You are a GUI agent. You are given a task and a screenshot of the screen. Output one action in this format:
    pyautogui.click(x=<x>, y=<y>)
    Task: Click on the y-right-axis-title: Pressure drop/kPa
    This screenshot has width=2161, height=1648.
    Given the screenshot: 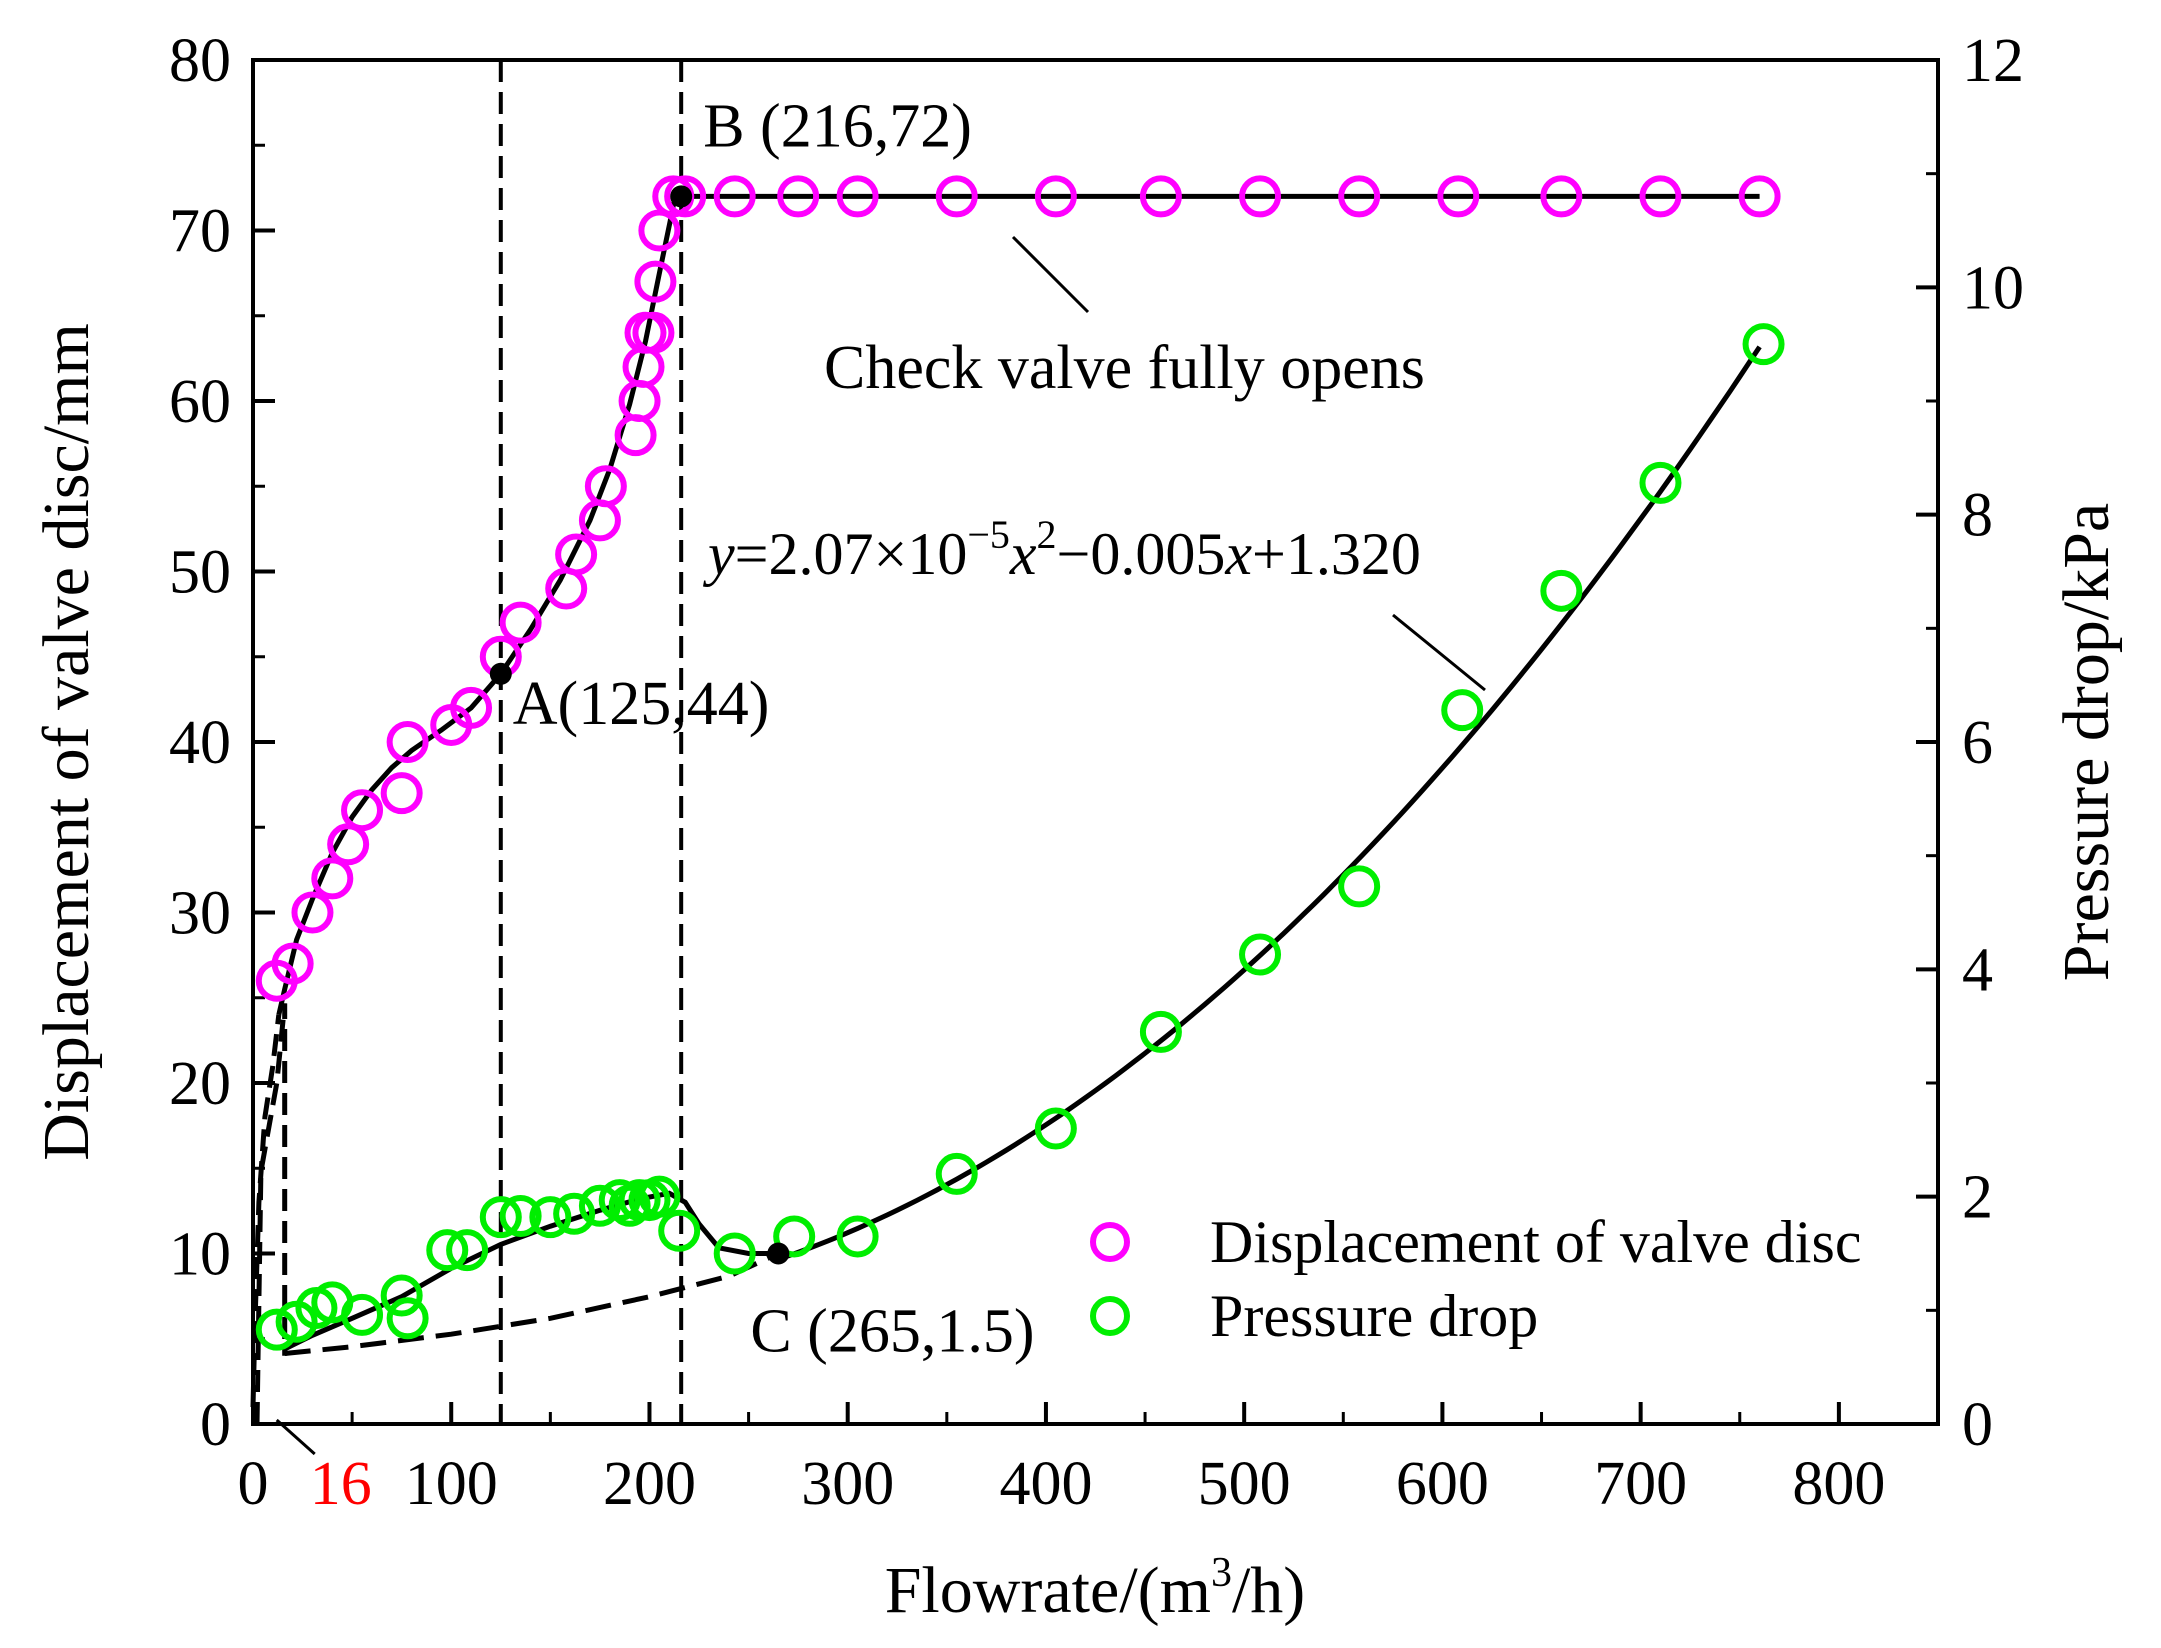 What is the action you would take?
    pyautogui.click(x=2086, y=742)
    